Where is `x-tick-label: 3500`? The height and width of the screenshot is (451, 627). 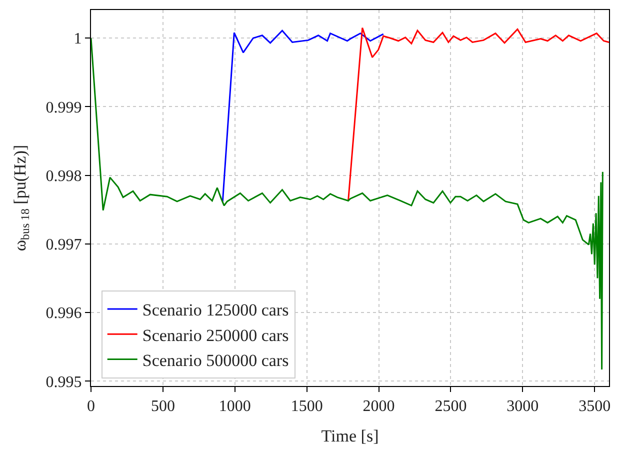 x-tick-label: 3500 is located at coordinates (594, 407).